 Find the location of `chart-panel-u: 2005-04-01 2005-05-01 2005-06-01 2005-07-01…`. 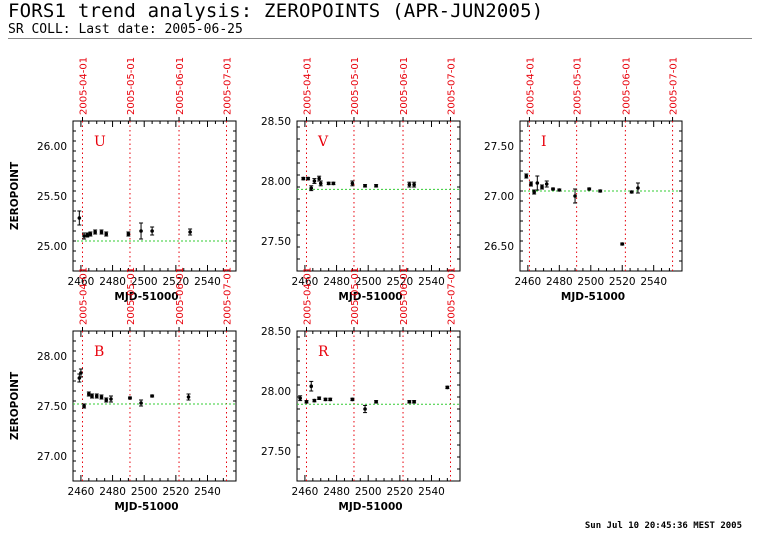

chart-panel-u: 2005-04-01 2005-05-01 2005-06-01 2005-07-01… is located at coordinates (123, 180).